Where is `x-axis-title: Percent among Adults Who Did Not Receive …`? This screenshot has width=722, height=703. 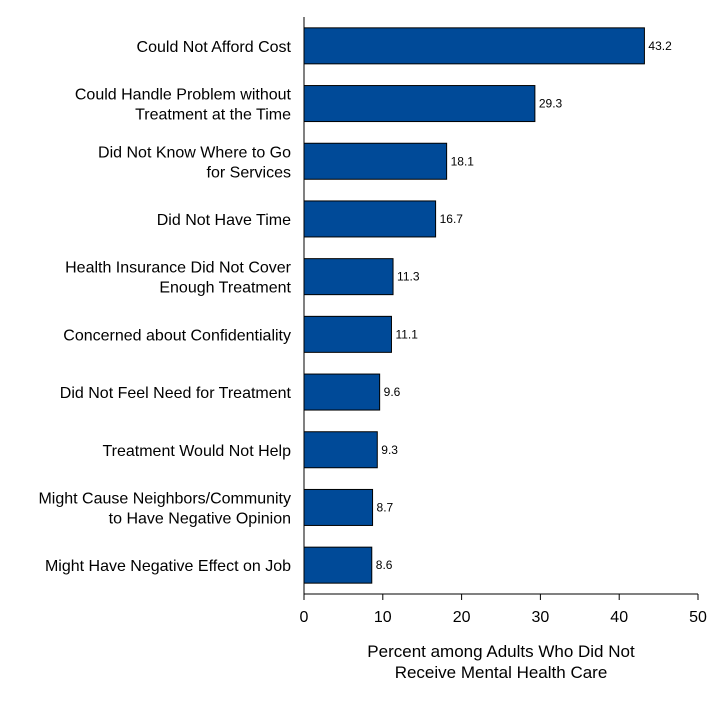 x-axis-title: Percent among Adults Who Did Not Receive … is located at coordinates (501, 662).